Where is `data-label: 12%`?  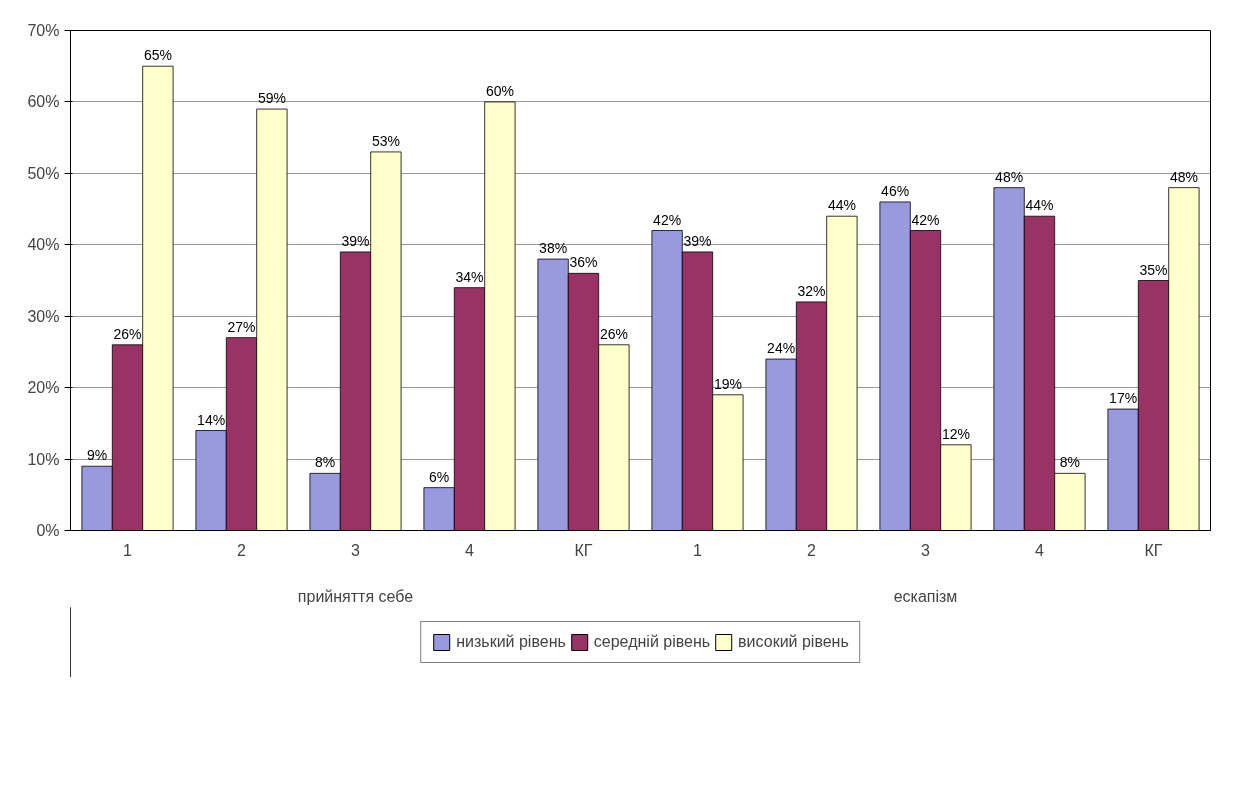
data-label: 12% is located at coordinates (955, 433).